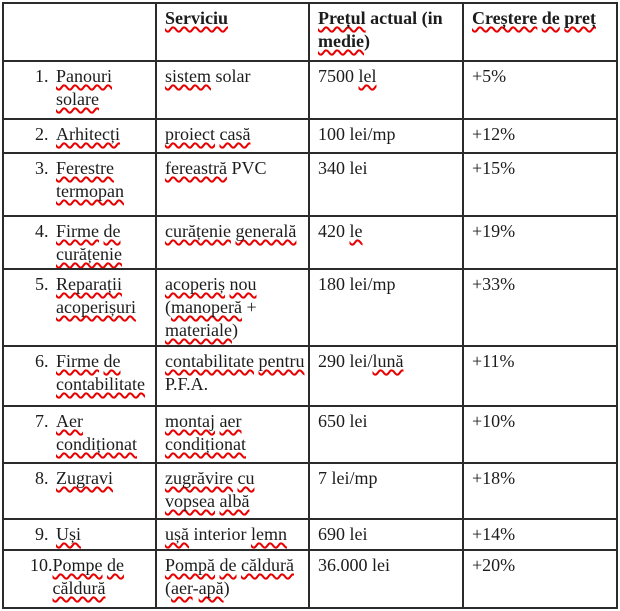 The image size is (620, 611). I want to click on category-label: Arhitecți, so click(104, 134).